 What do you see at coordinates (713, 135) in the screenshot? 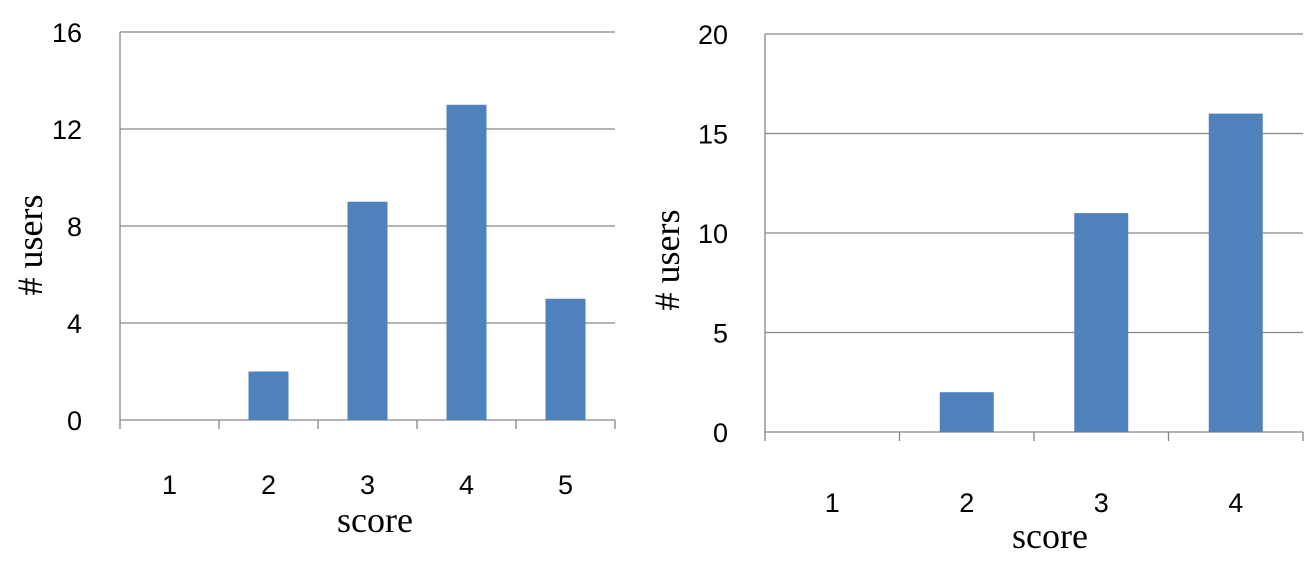
I see `y-tick-label: 15` at bounding box center [713, 135].